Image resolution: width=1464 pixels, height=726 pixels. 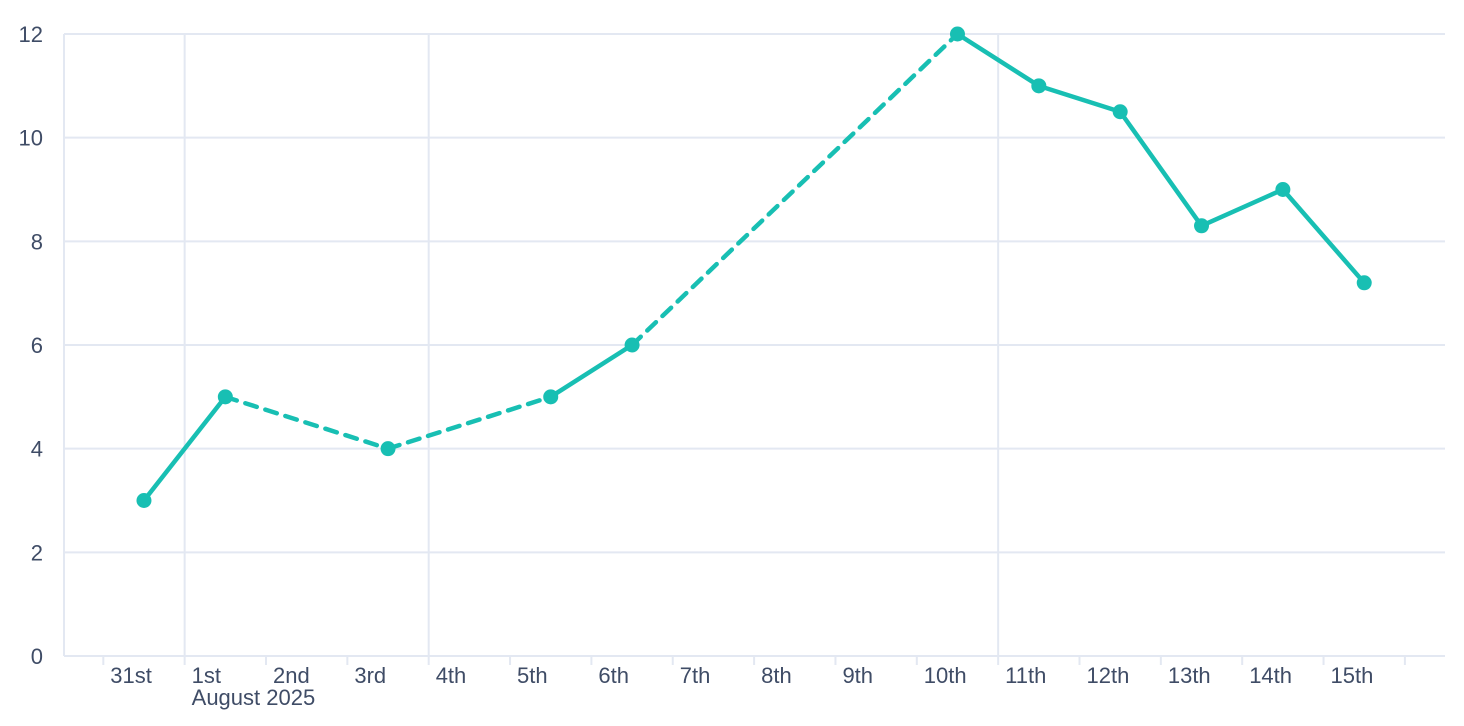 I want to click on x-tick-label: 13th, so click(x=1189, y=675).